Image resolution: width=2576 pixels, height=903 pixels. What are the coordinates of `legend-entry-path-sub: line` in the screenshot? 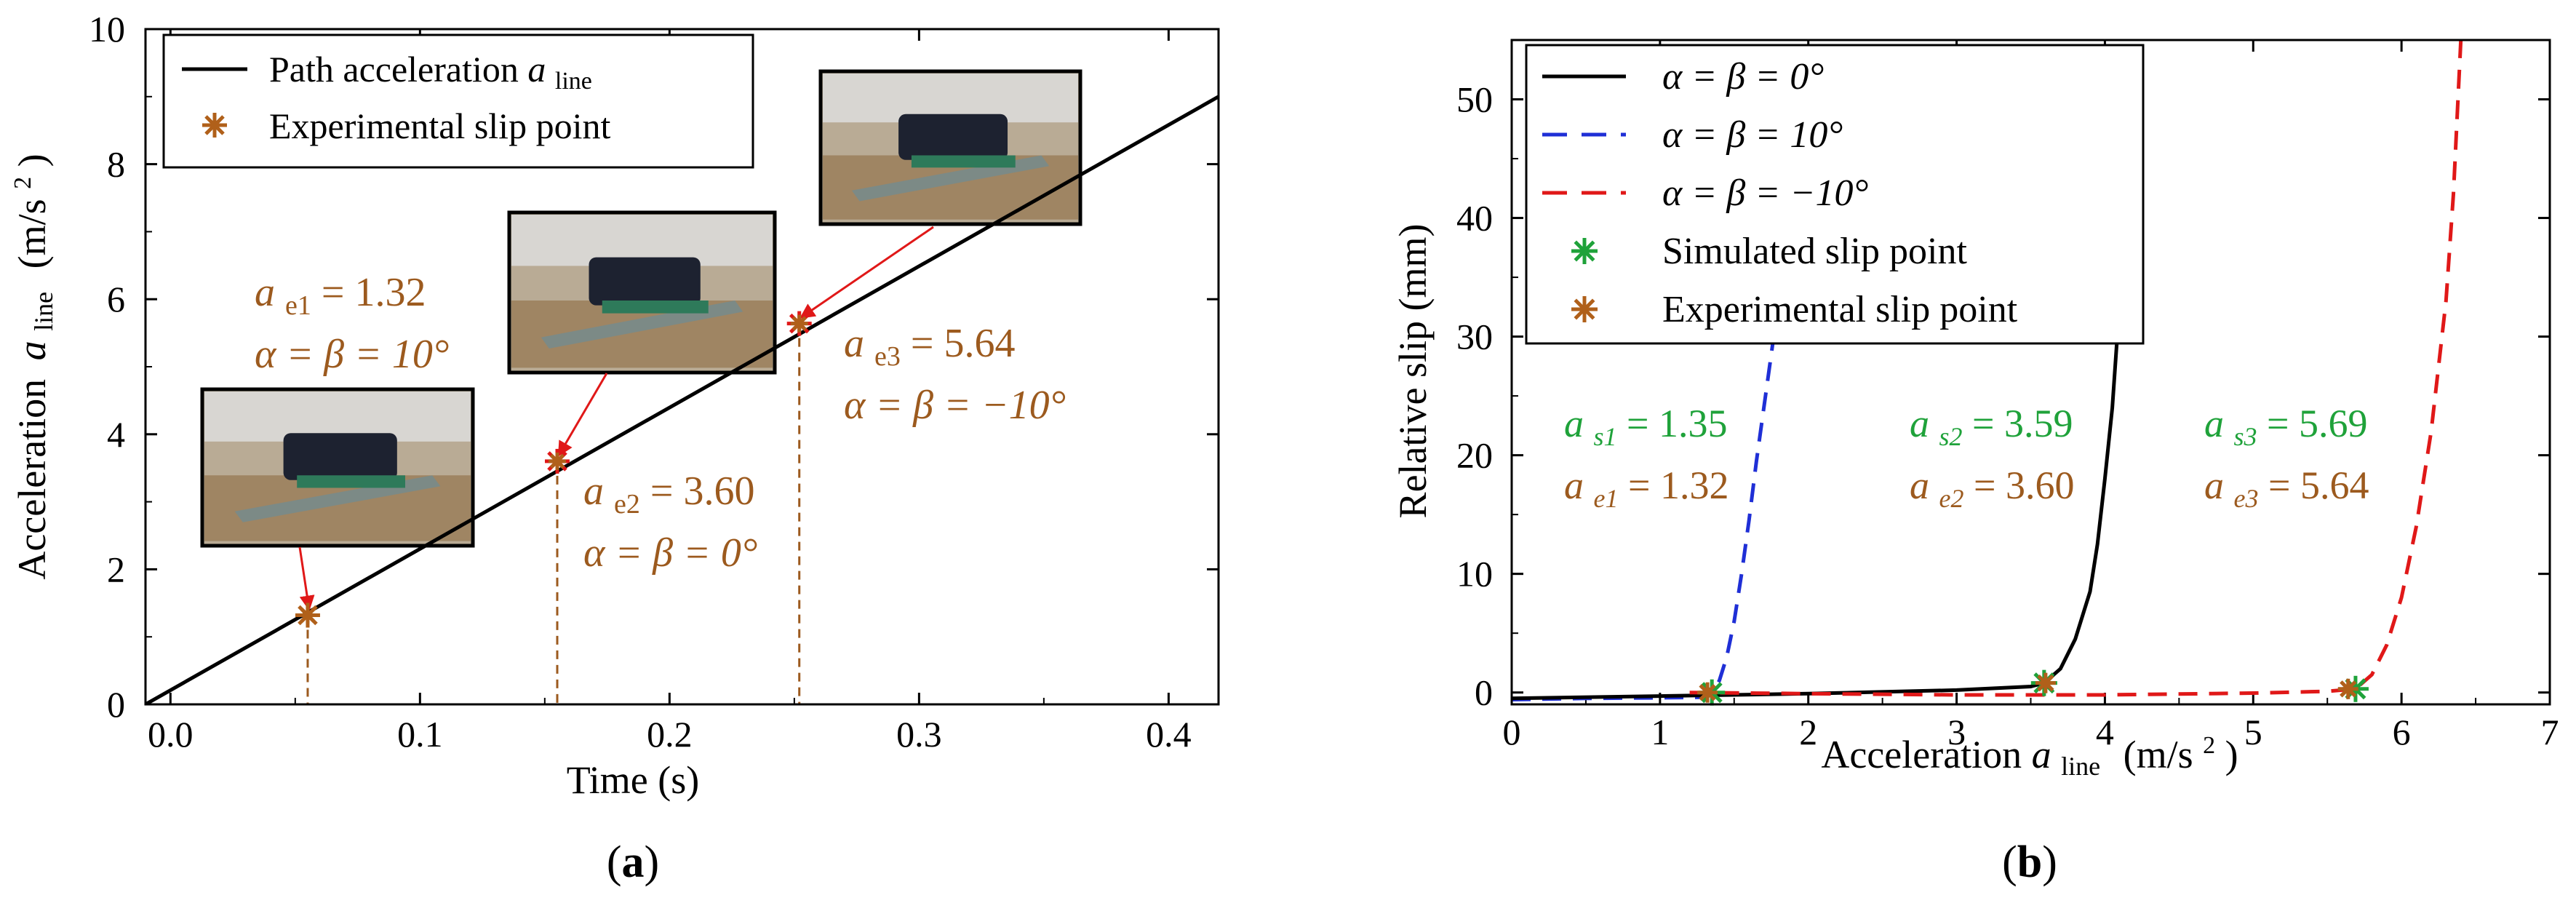 It's located at (573, 81).